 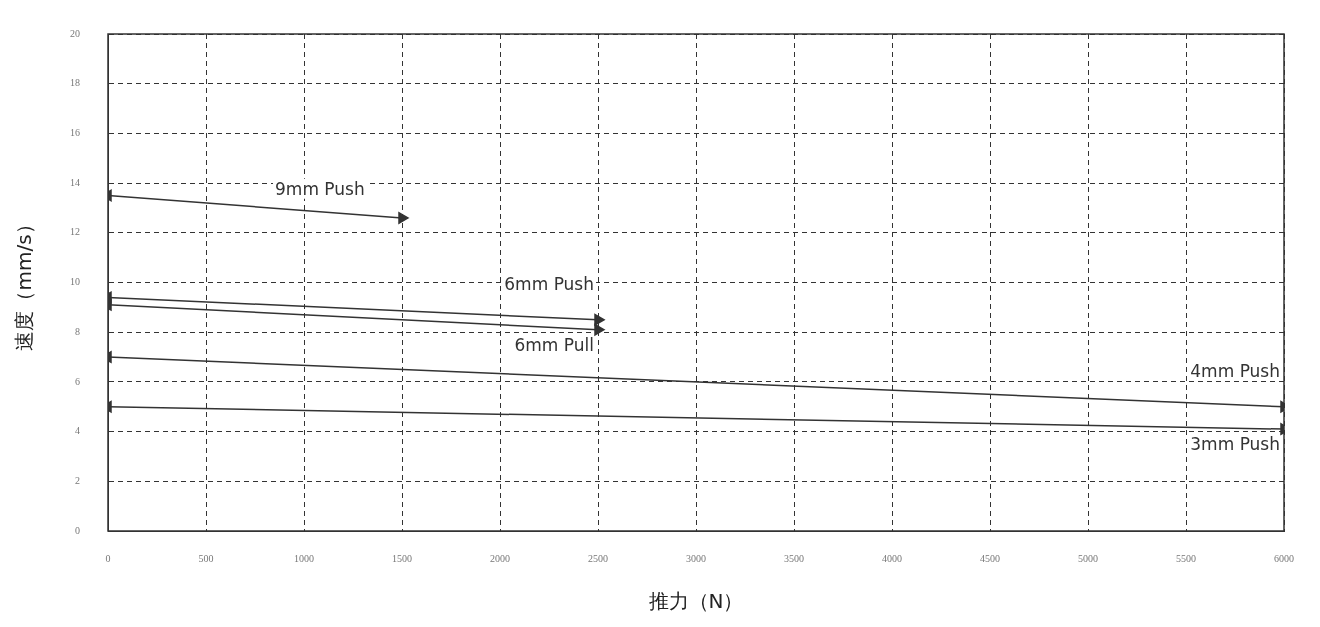 I want to click on y-tick-label: 12, so click(x=75, y=232).